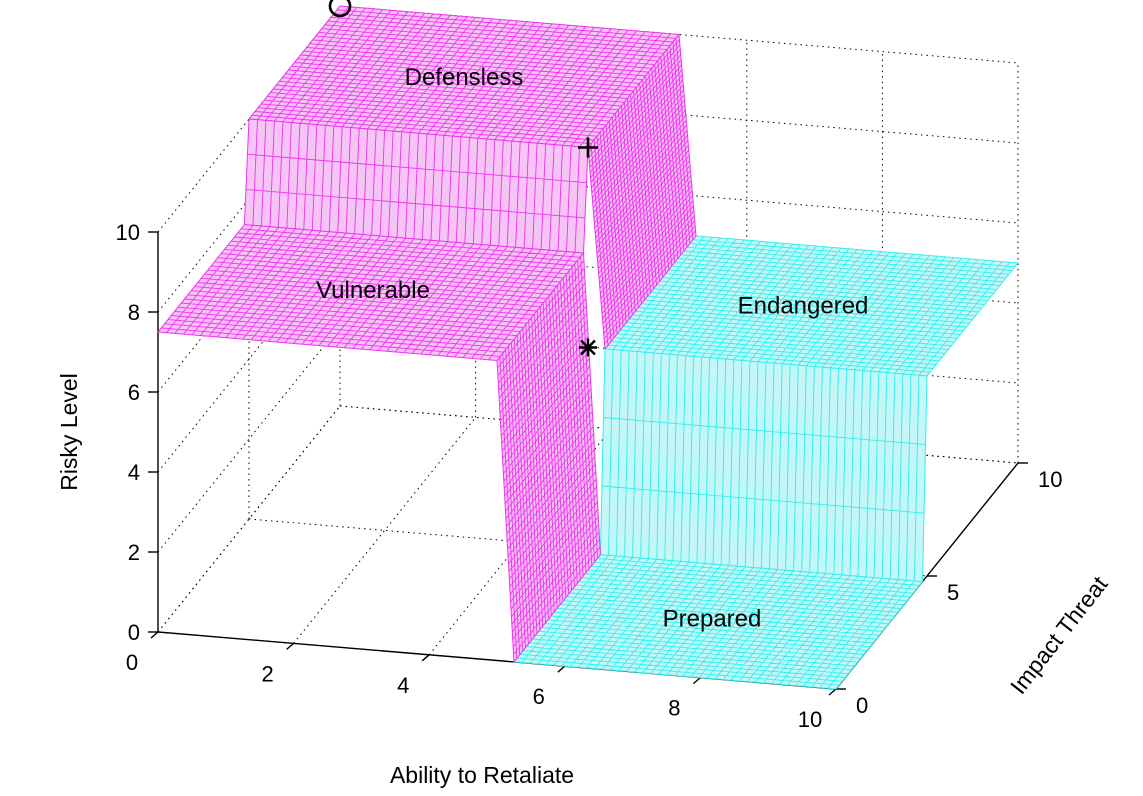 Image resolution: width=1143 pixels, height=796 pixels. I want to click on step-defensless-vulnerable, so click(416, 186).